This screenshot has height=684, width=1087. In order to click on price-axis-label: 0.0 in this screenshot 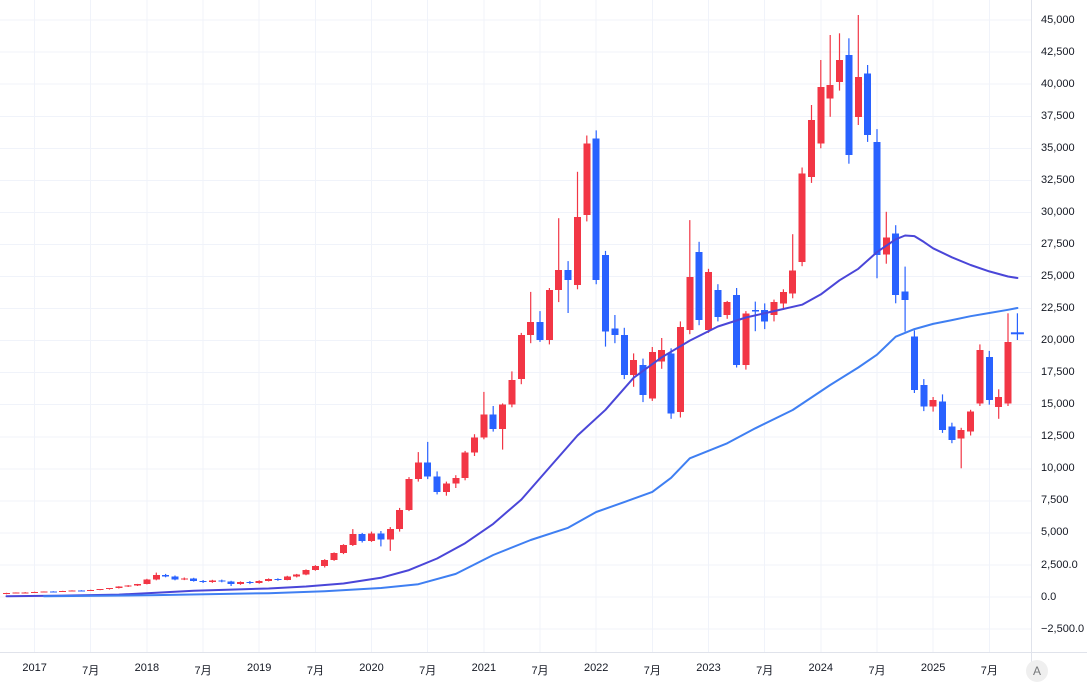, I will do `click(1049, 596)`.